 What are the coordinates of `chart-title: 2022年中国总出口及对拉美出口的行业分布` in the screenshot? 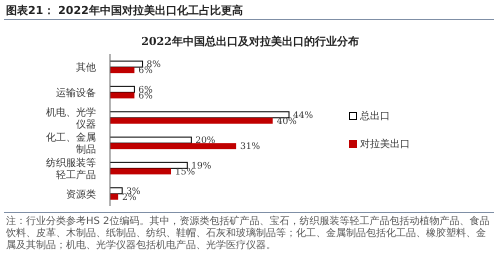 It's located at (250, 41).